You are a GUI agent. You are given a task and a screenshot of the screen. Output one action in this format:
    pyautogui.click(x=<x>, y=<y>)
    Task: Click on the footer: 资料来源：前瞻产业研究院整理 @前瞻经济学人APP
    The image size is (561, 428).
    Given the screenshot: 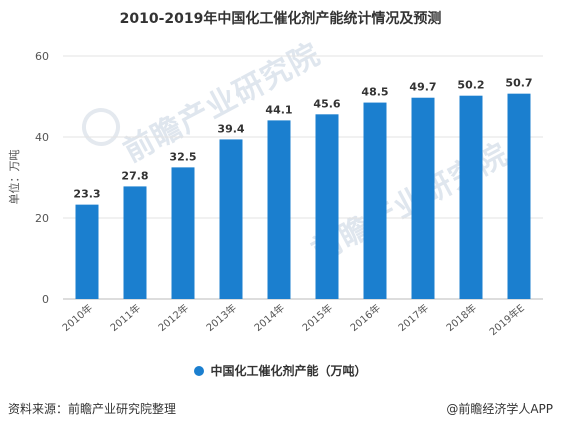 What is the action you would take?
    pyautogui.click(x=280, y=410)
    